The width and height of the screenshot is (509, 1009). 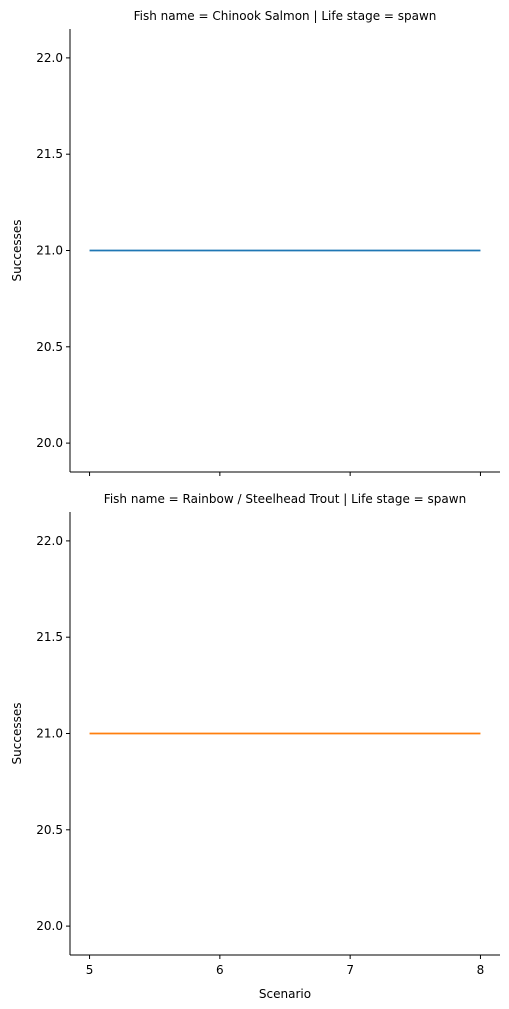 What do you see at coordinates (350, 970) in the screenshot?
I see `x-tick-label: 7` at bounding box center [350, 970].